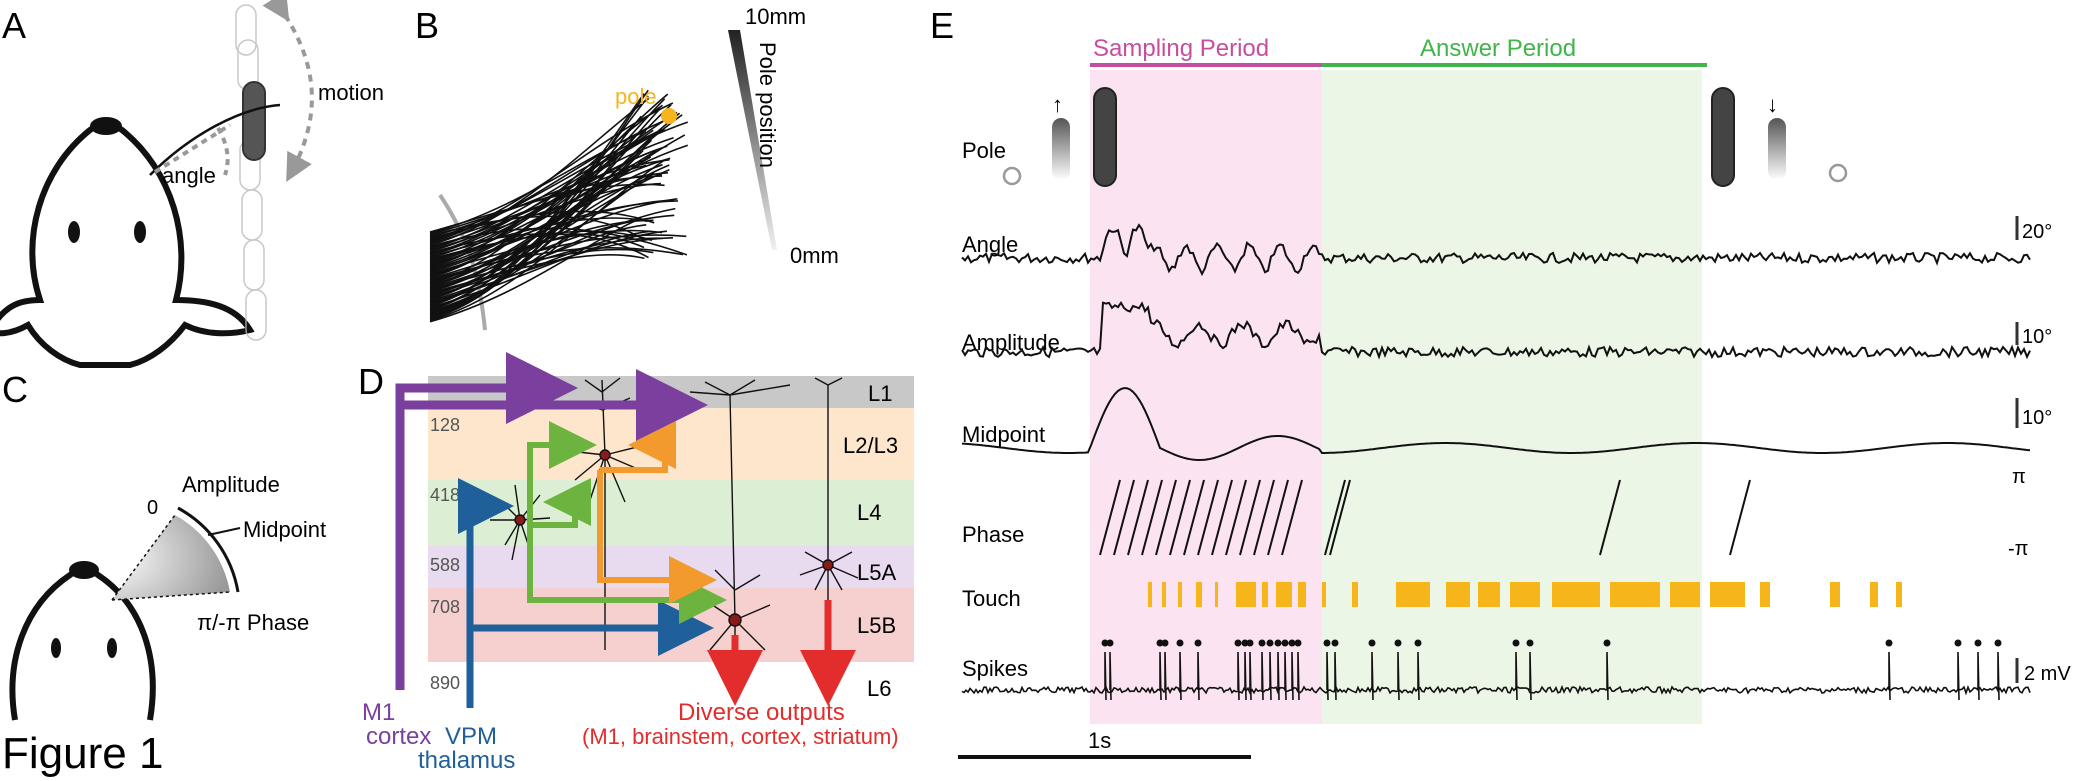  I want to click on panel-d-label: D, so click(371, 381).